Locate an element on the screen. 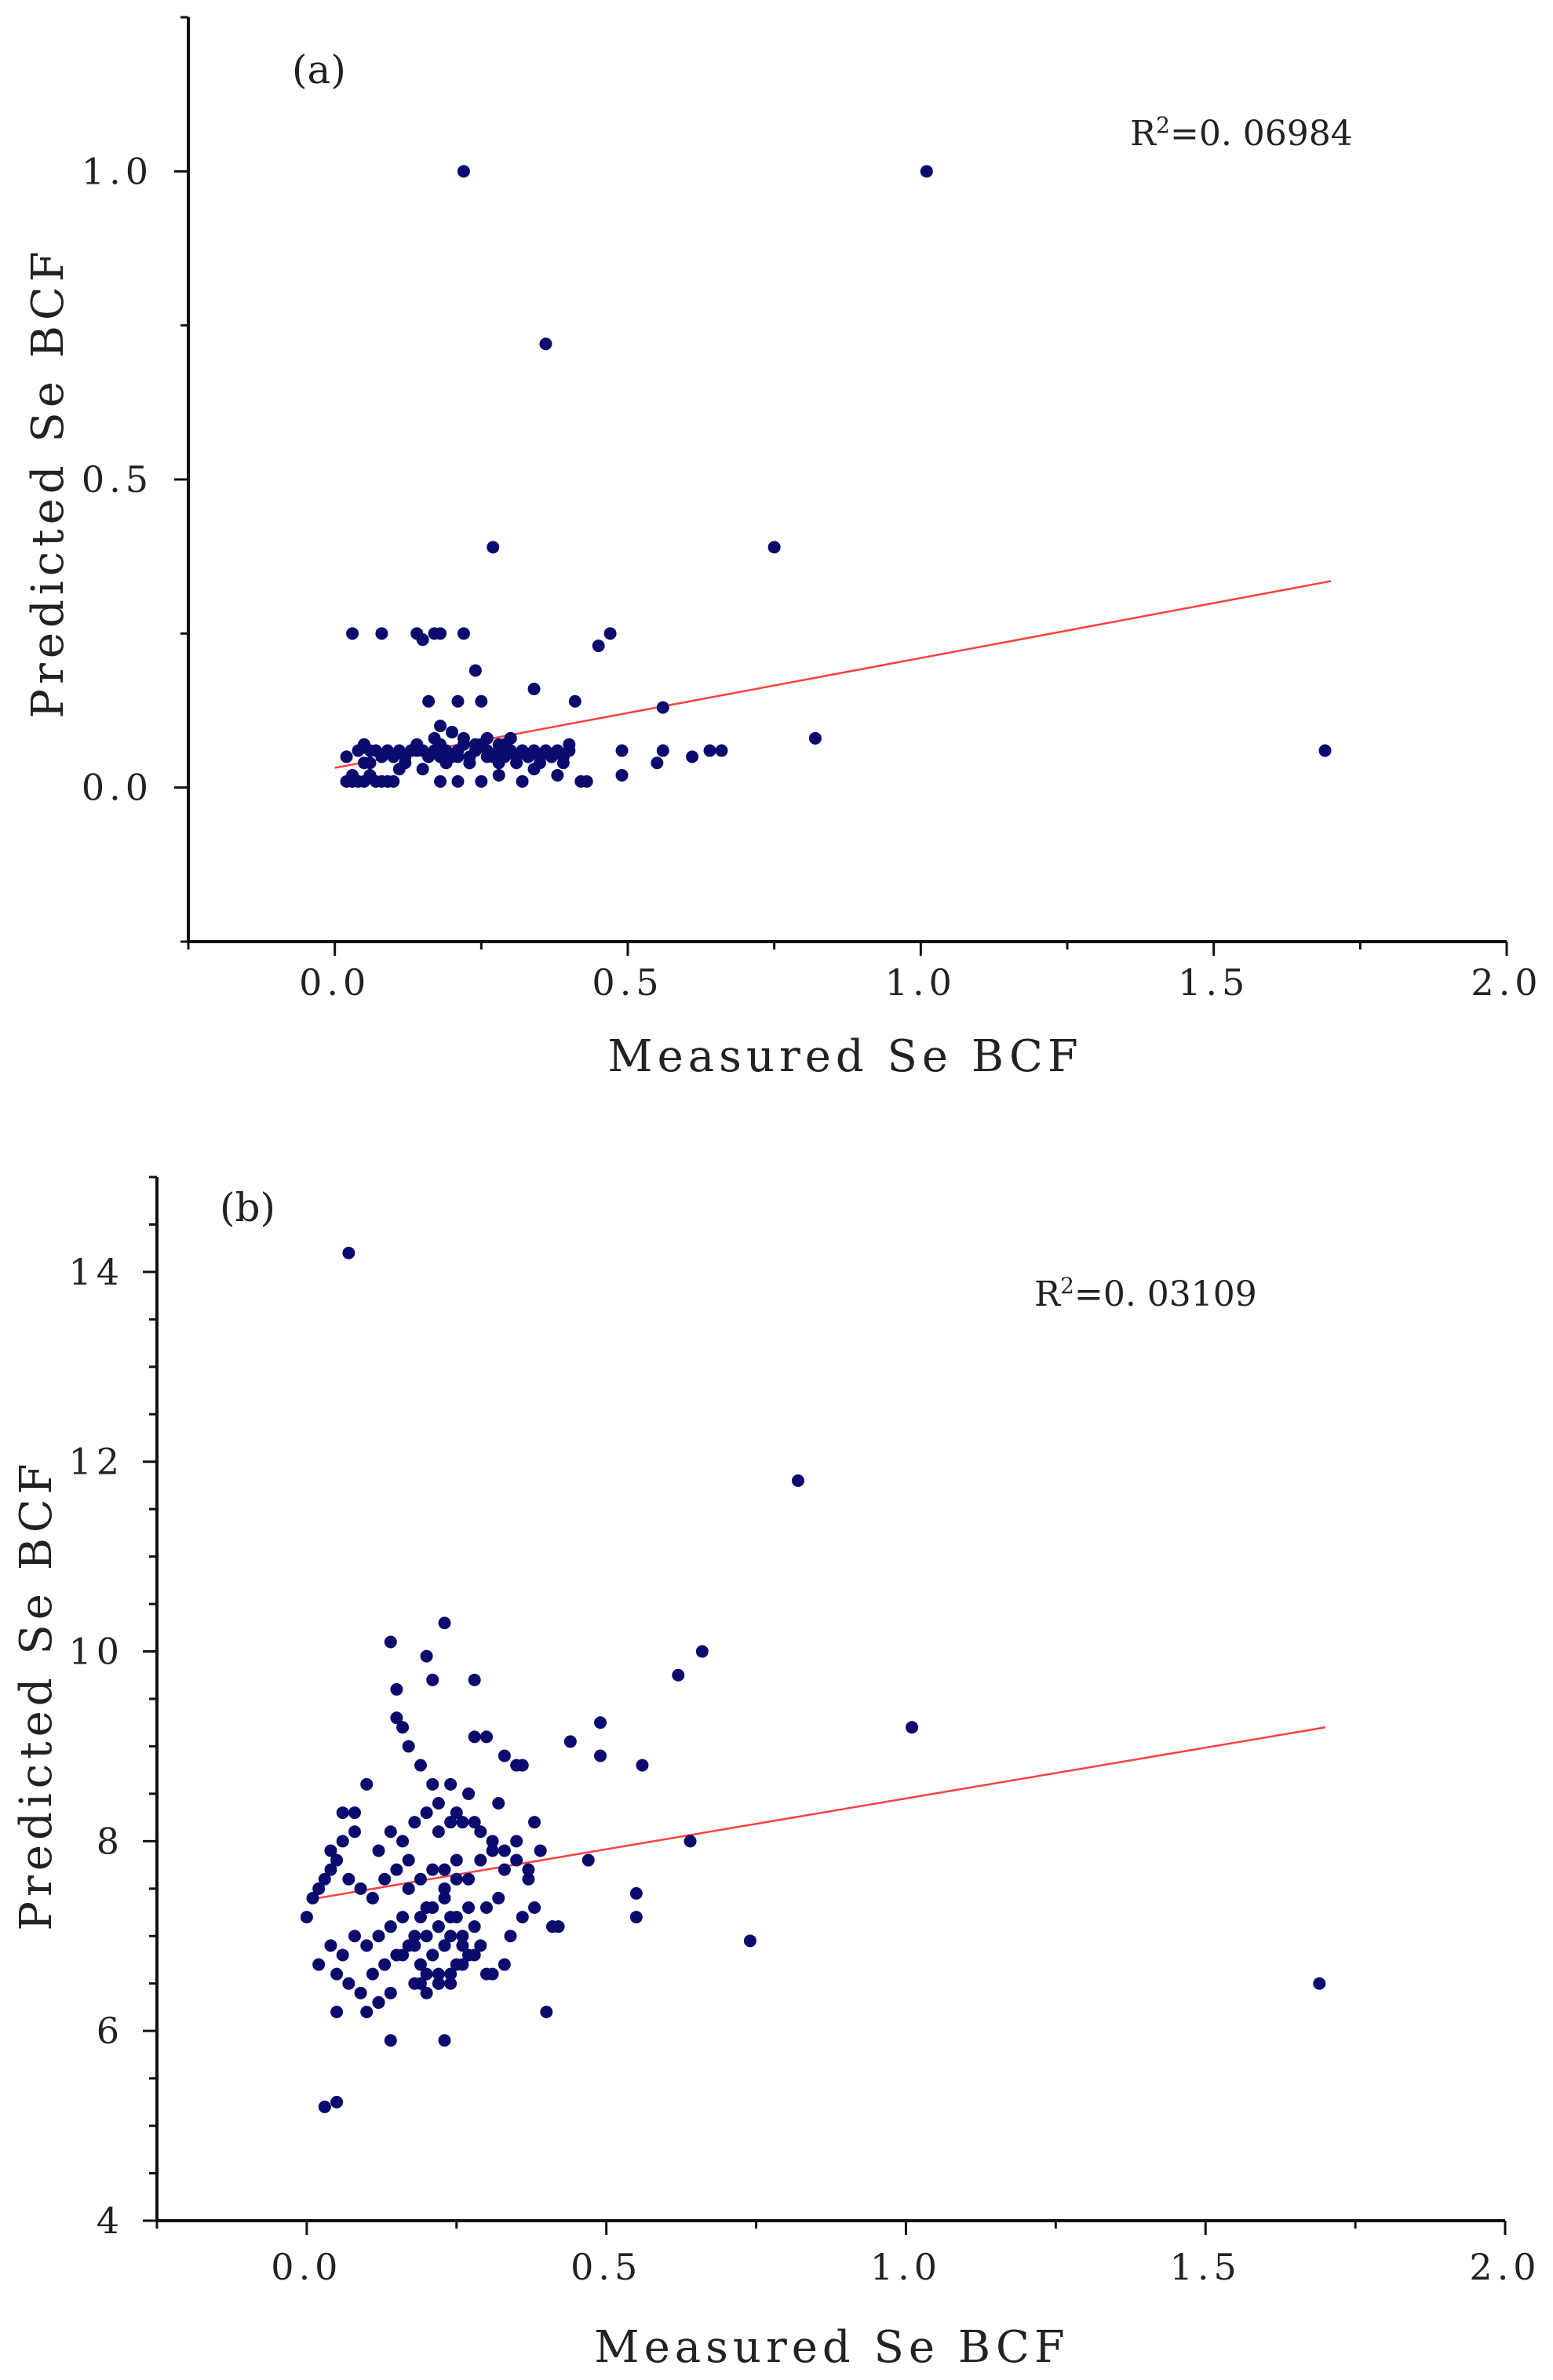 Image resolution: width=1553 pixels, height=2380 pixels. chart-b-x-tick-label: 1.0 is located at coordinates (906, 2267).